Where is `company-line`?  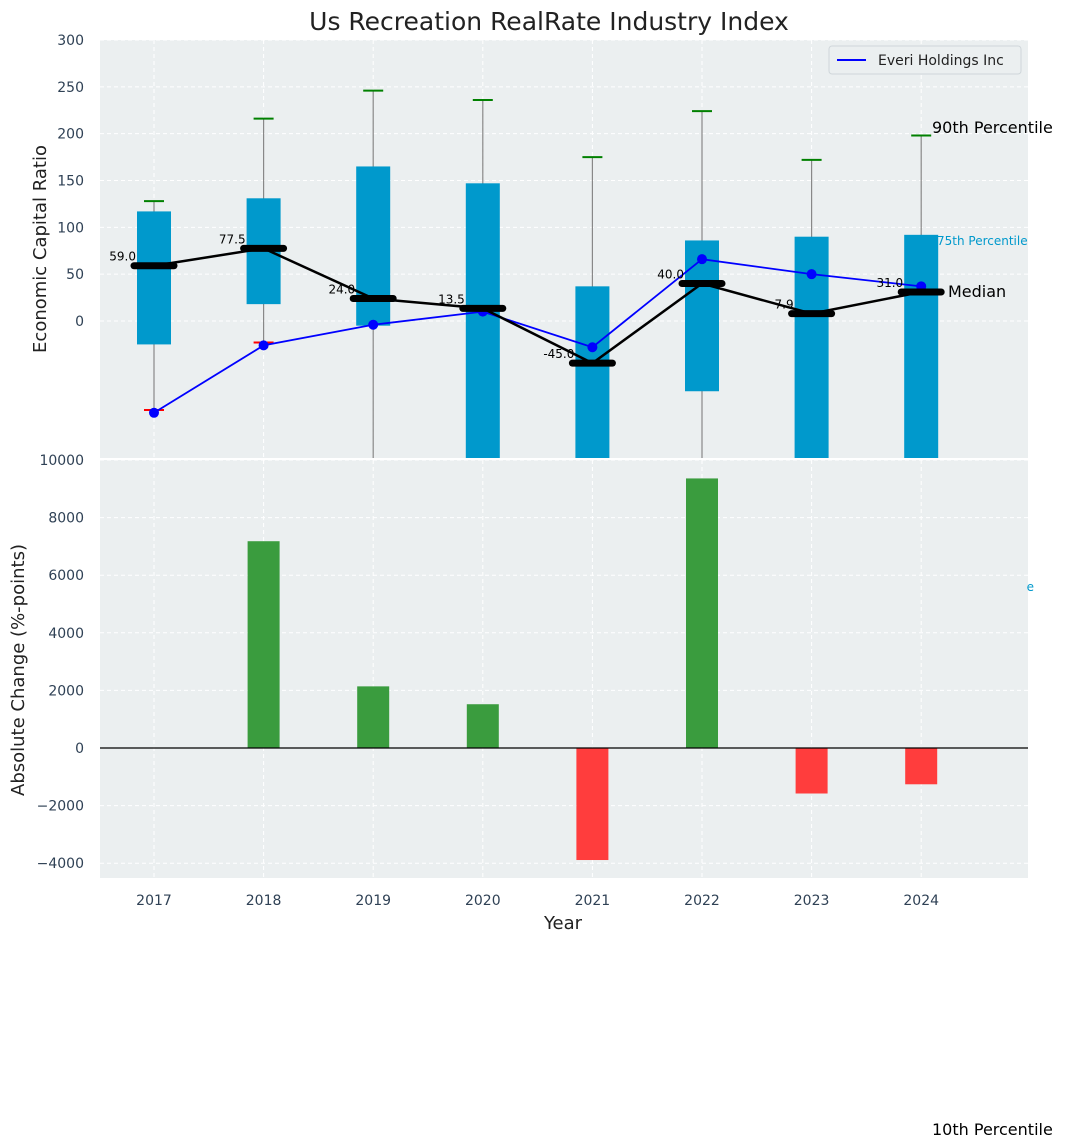 company-line is located at coordinates (538, 336).